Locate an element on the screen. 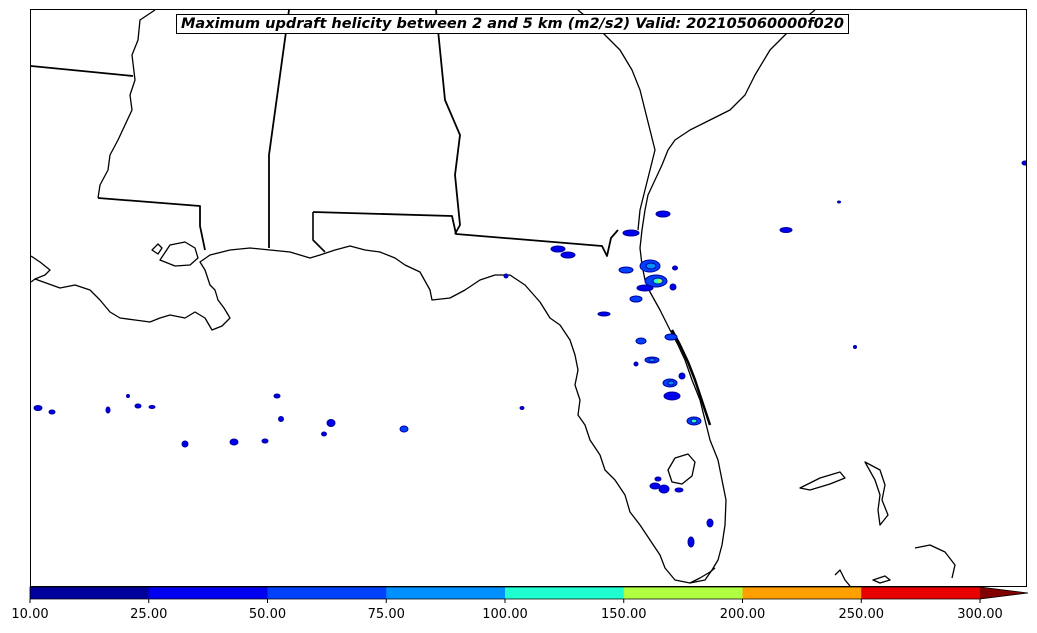  colorbar is located at coordinates (529, 594).